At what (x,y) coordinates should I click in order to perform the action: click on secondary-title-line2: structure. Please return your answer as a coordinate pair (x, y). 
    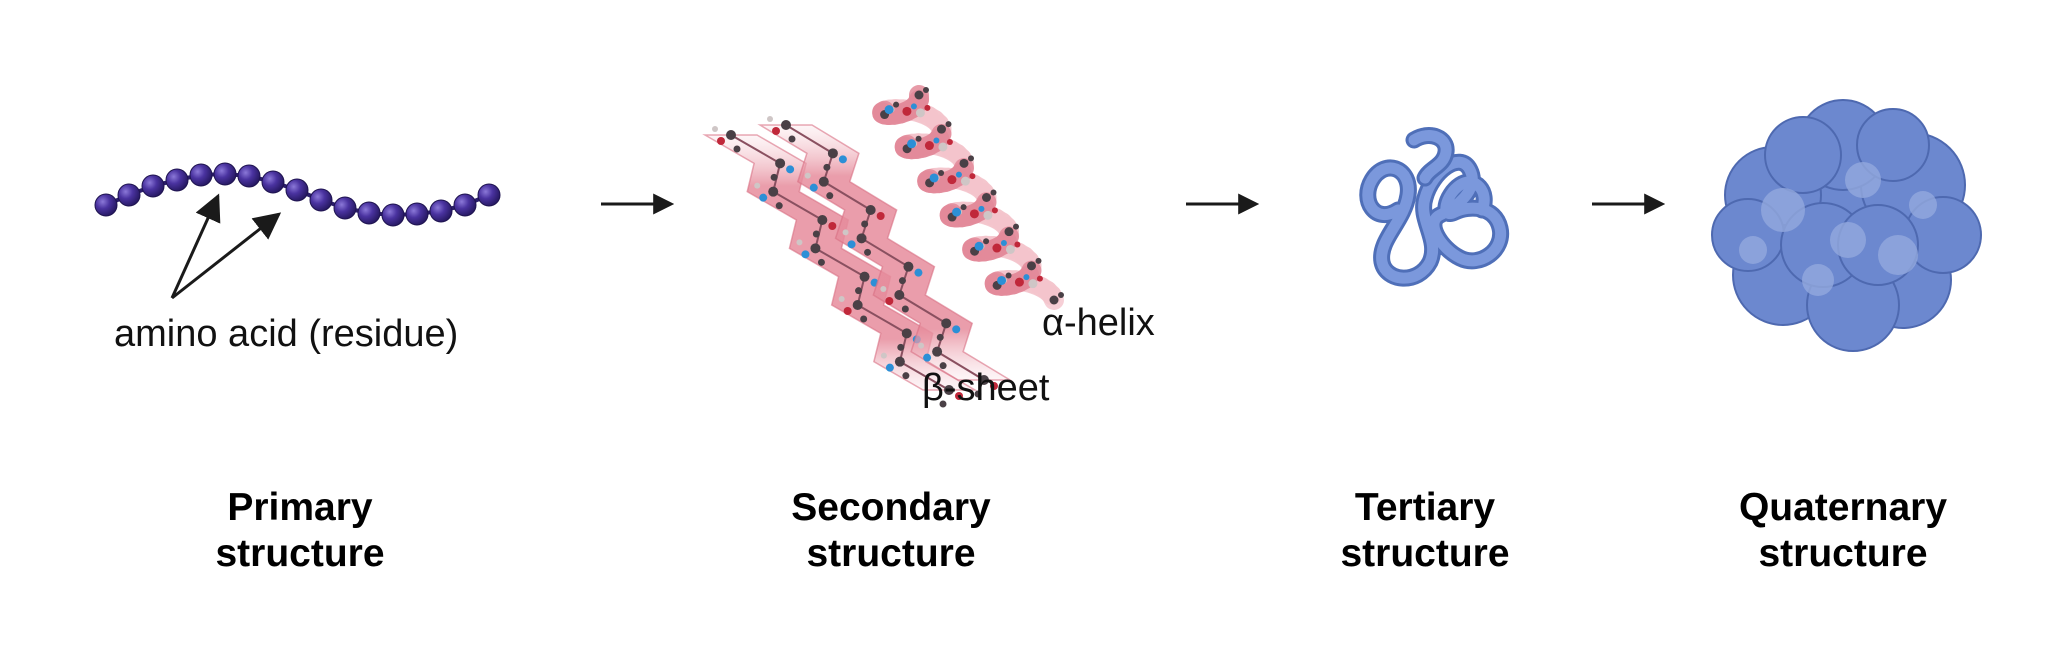
    Looking at the image, I should click on (890, 553).